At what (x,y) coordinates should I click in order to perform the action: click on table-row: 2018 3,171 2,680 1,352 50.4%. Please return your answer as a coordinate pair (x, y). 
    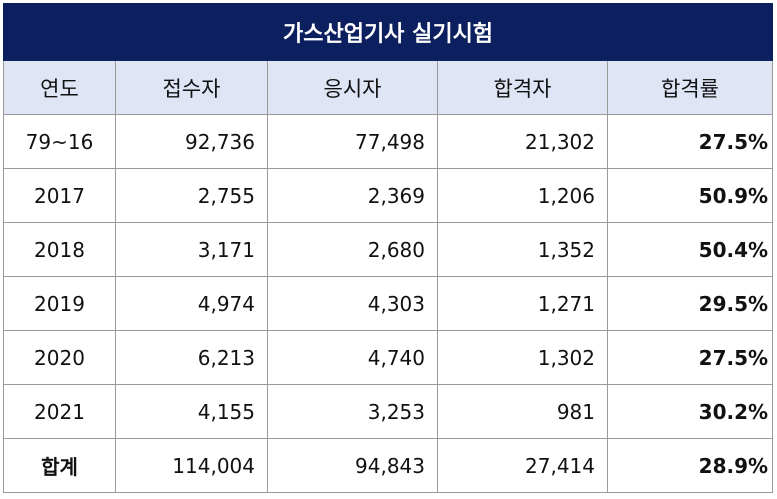
    Looking at the image, I should click on (388, 249).